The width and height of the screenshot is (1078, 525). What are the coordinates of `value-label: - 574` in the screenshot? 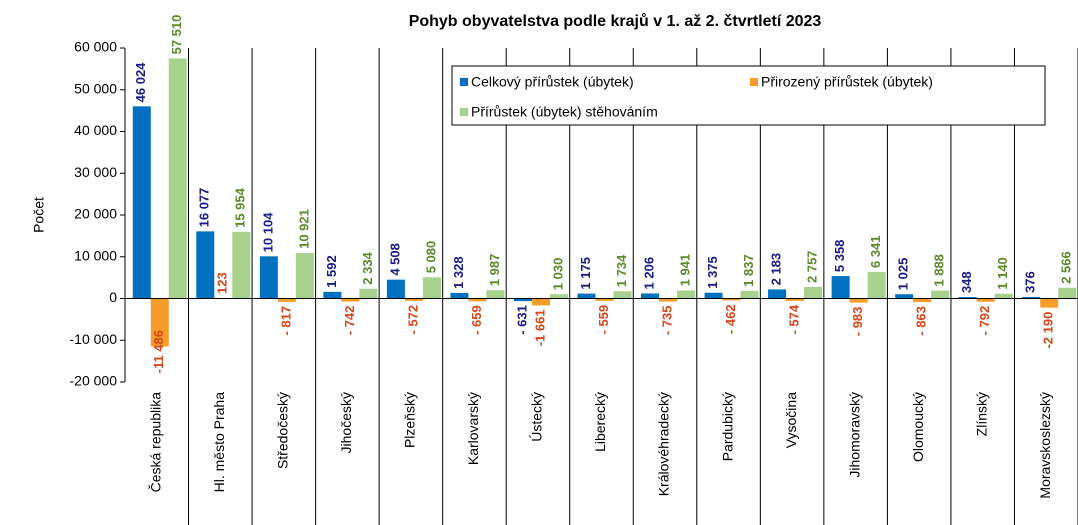 It's located at (794, 319).